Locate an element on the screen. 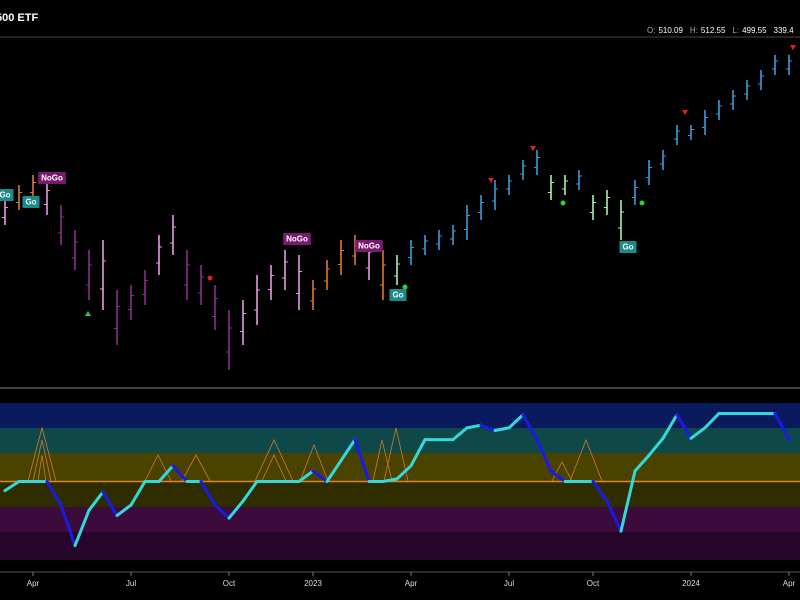 The width and height of the screenshot is (800, 600). chart-title: 500 ETF is located at coordinates (19, 18).